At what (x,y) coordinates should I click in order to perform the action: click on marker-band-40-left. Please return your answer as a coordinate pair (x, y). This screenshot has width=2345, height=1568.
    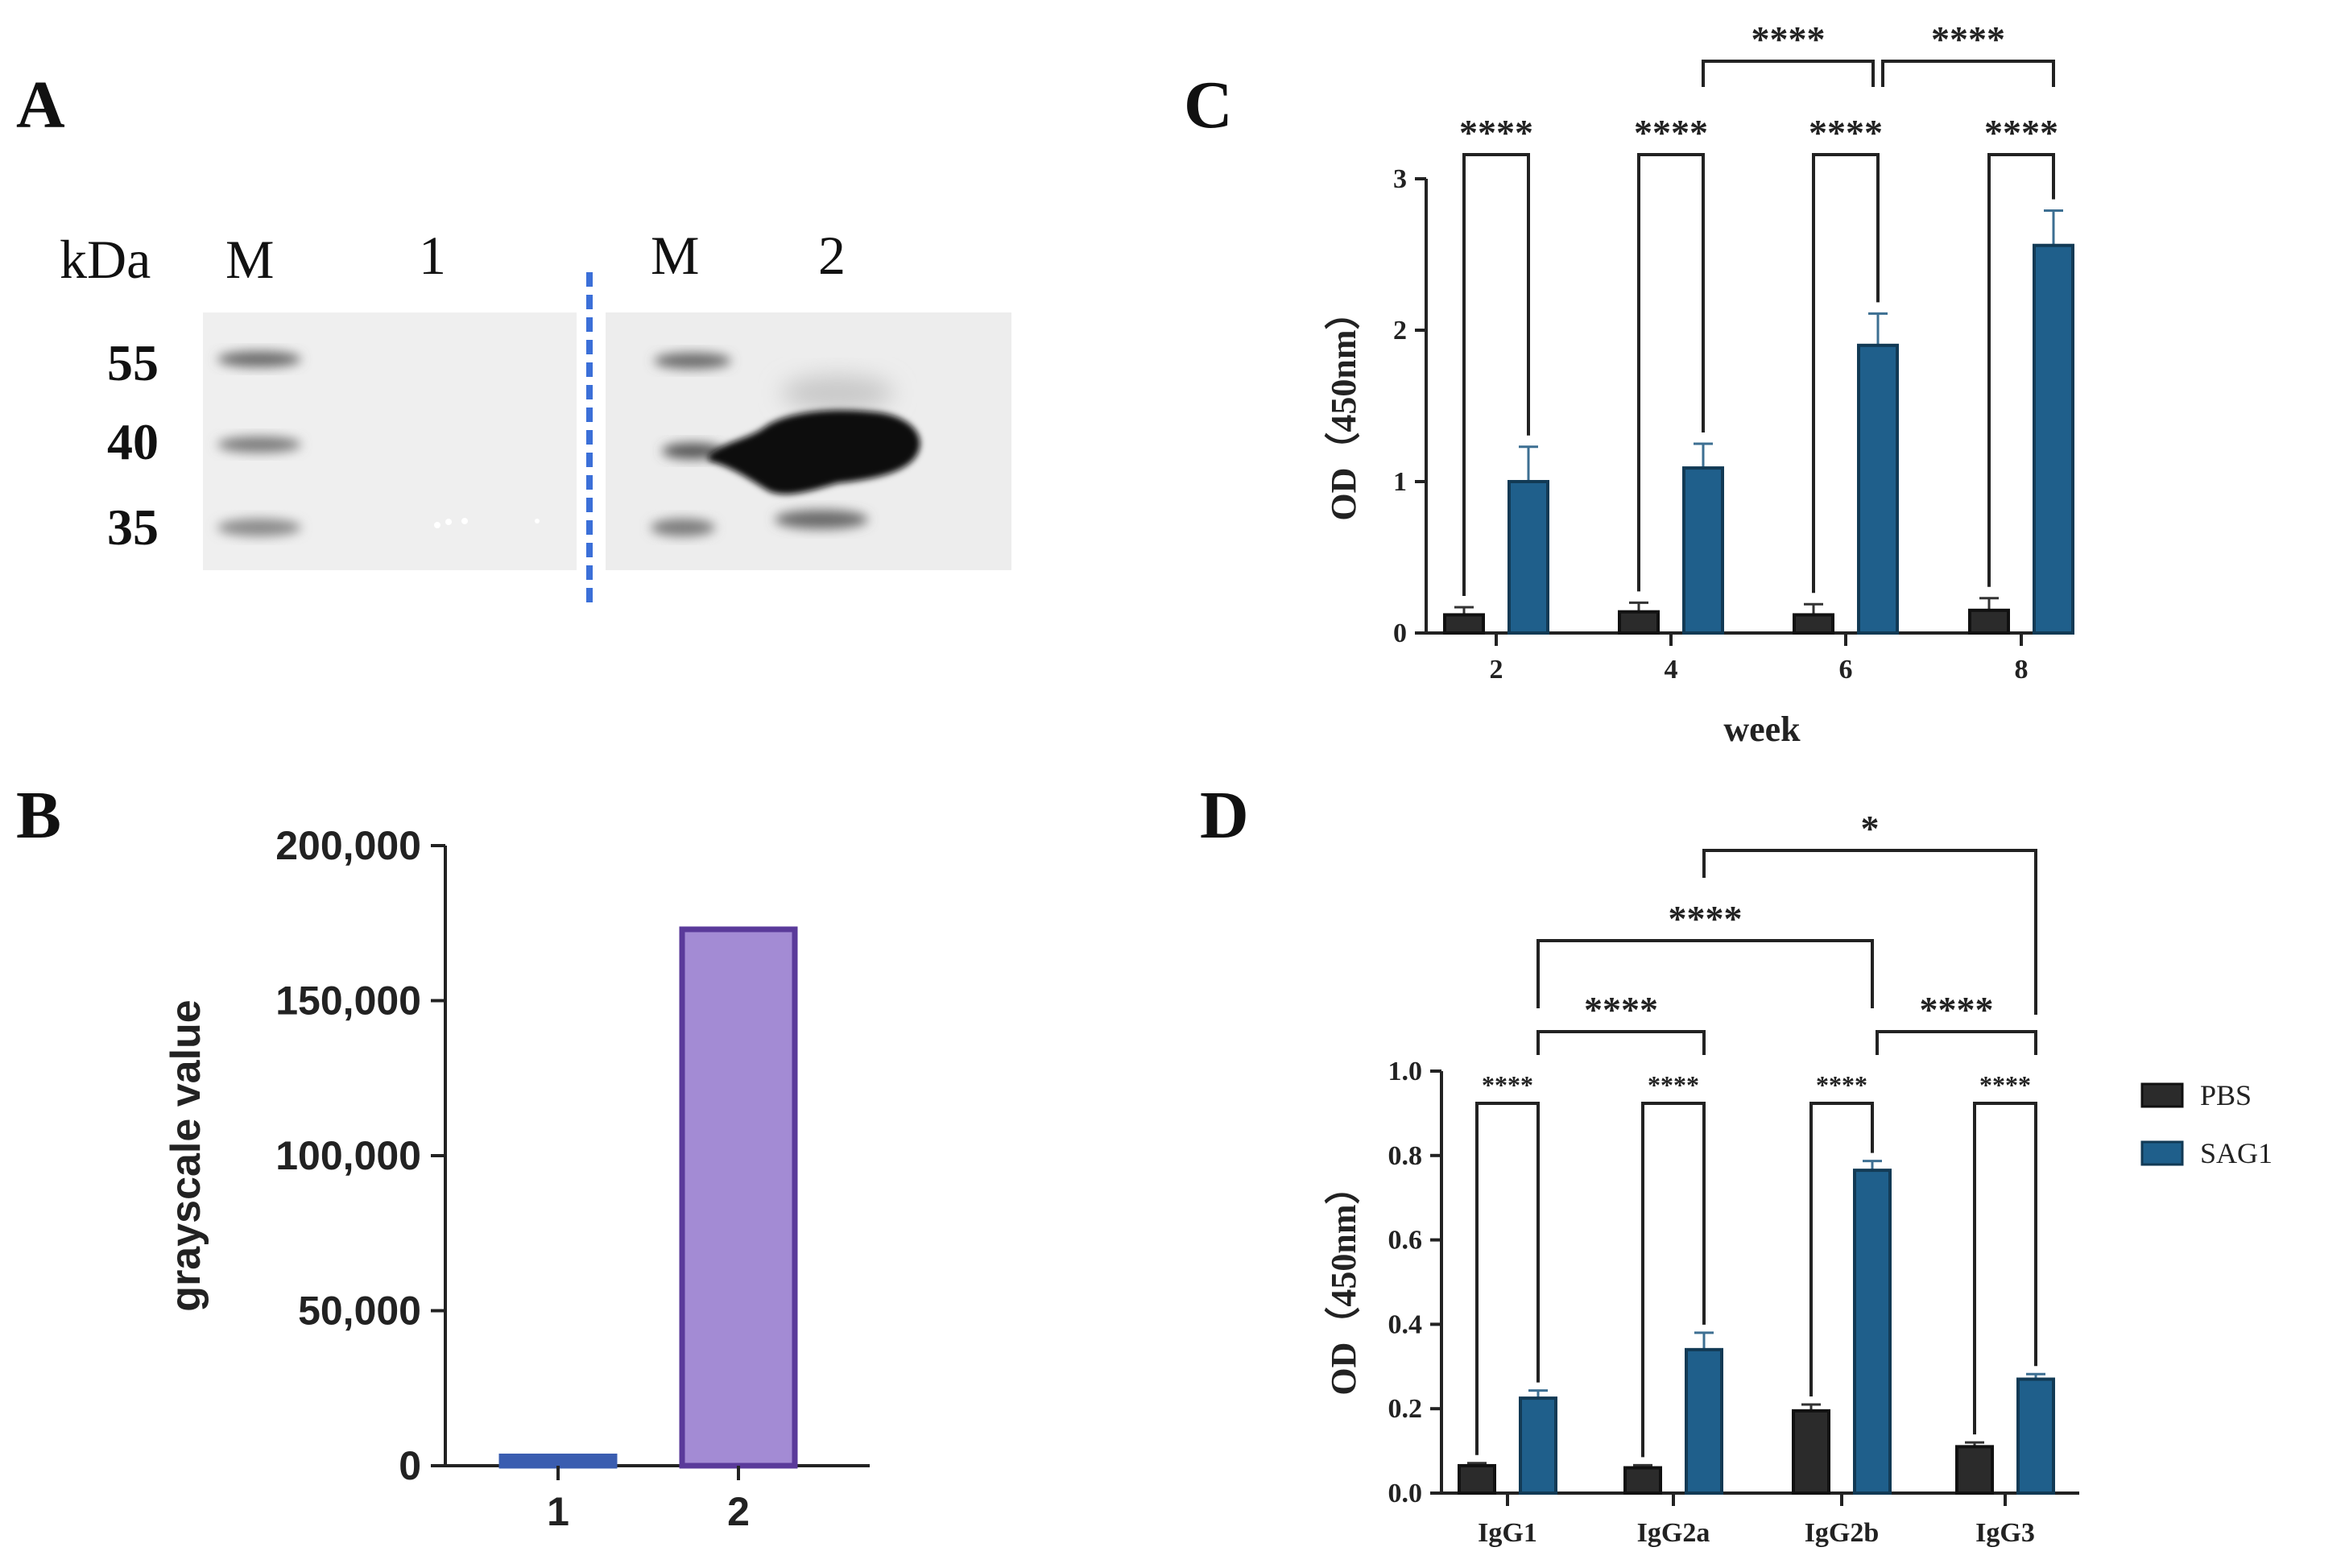
    Looking at the image, I should click on (259, 445).